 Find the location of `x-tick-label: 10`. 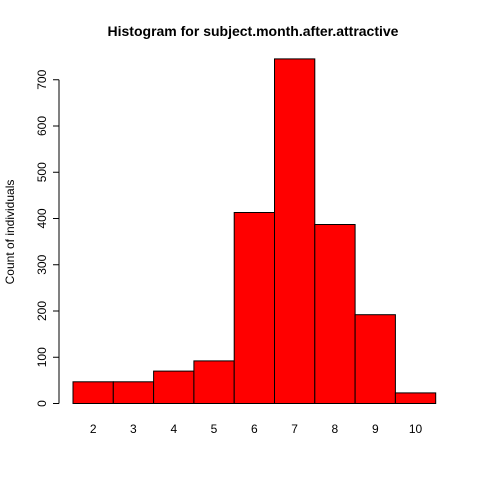

x-tick-label: 10 is located at coordinates (416, 429).